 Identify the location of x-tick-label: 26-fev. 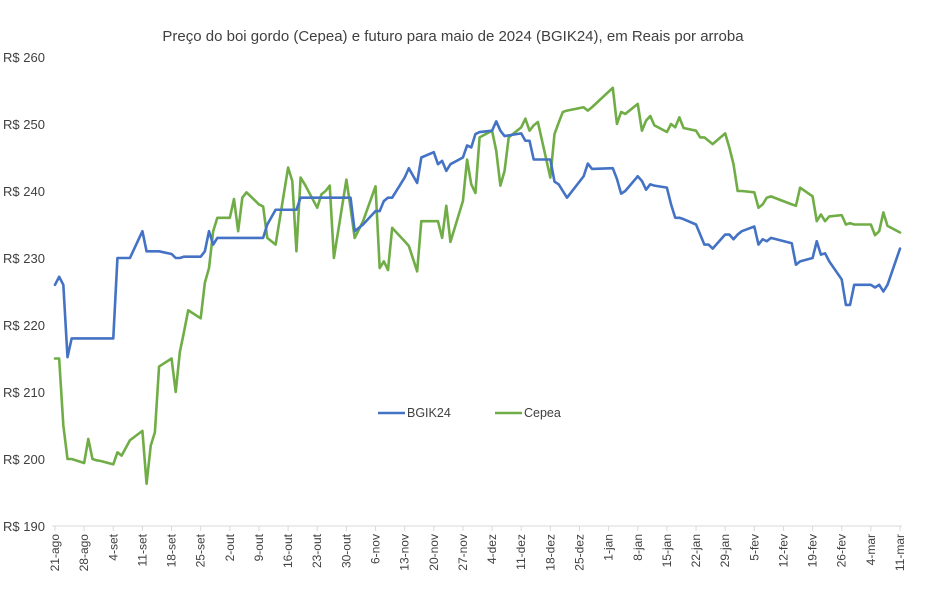
(842, 550).